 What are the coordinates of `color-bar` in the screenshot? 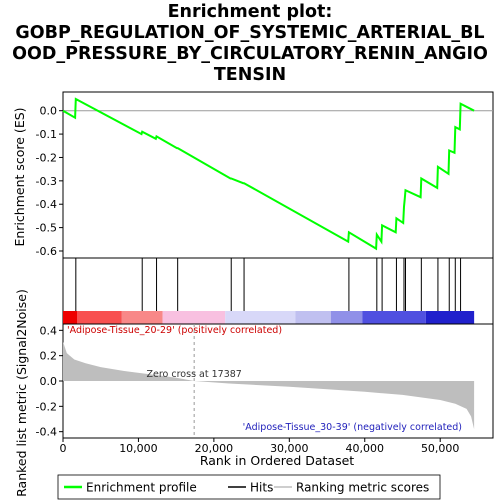 It's located at (269, 317).